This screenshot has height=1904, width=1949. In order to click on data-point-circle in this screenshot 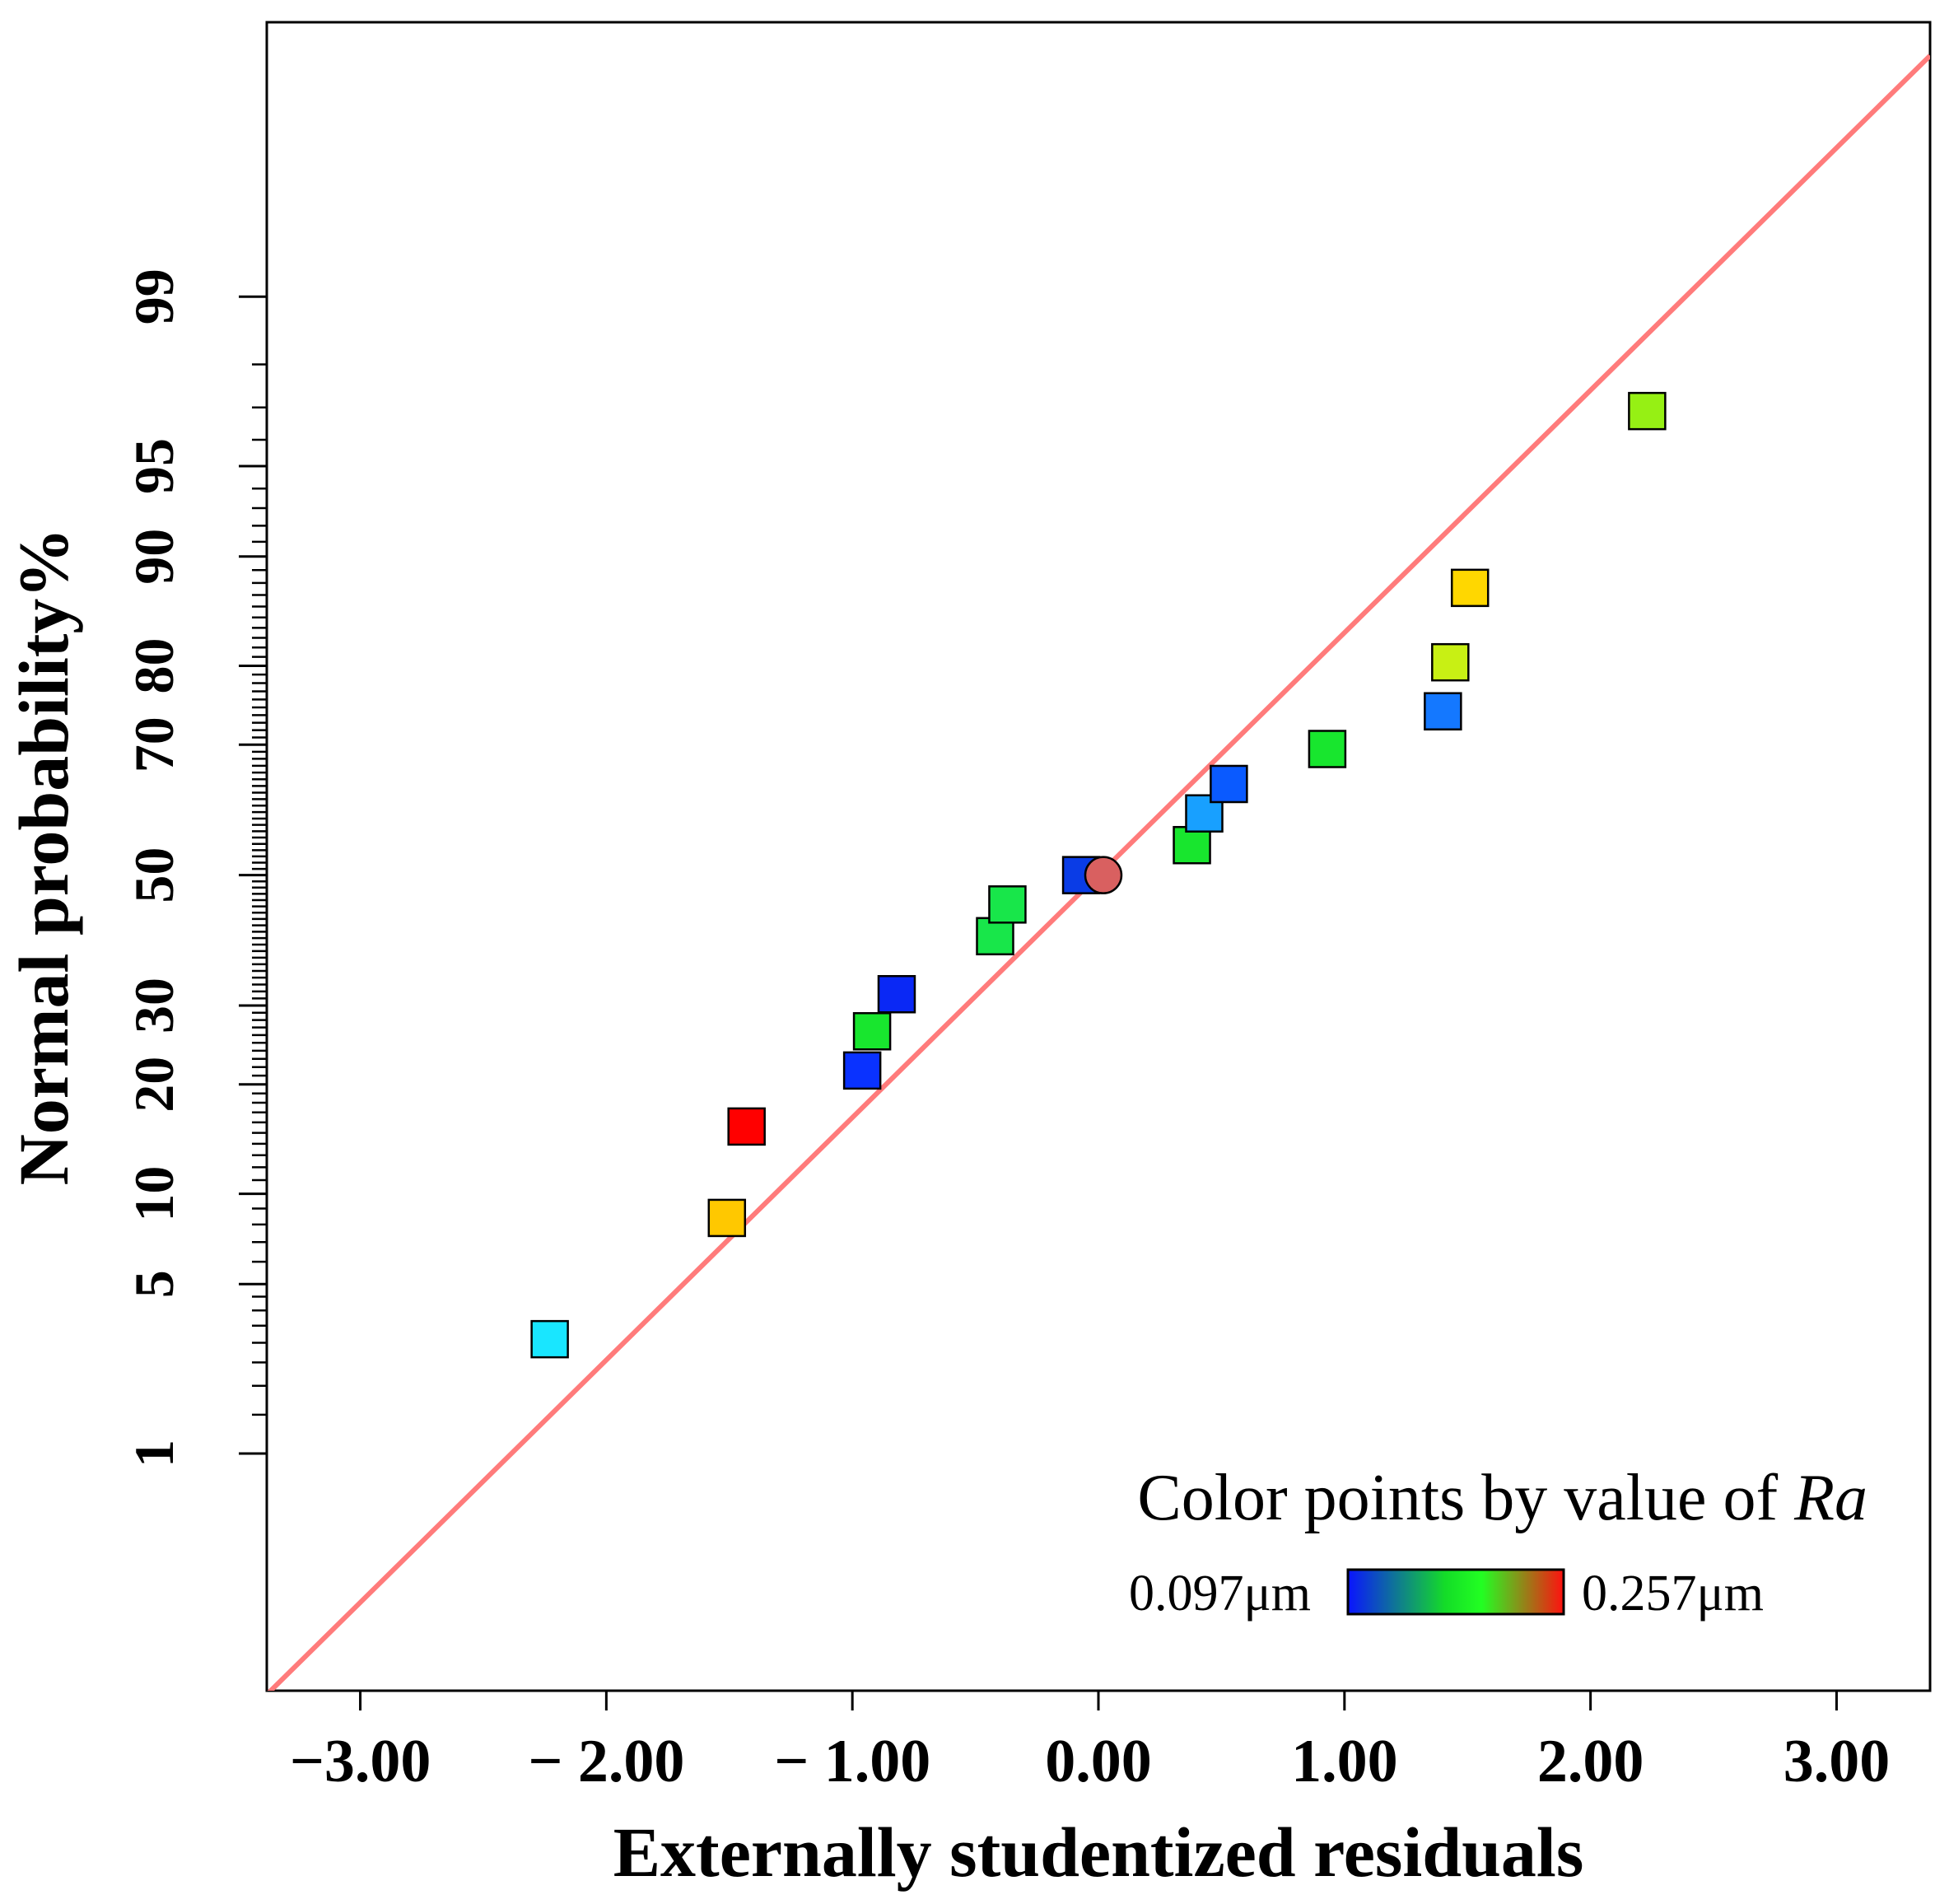, I will do `click(1103, 875)`.